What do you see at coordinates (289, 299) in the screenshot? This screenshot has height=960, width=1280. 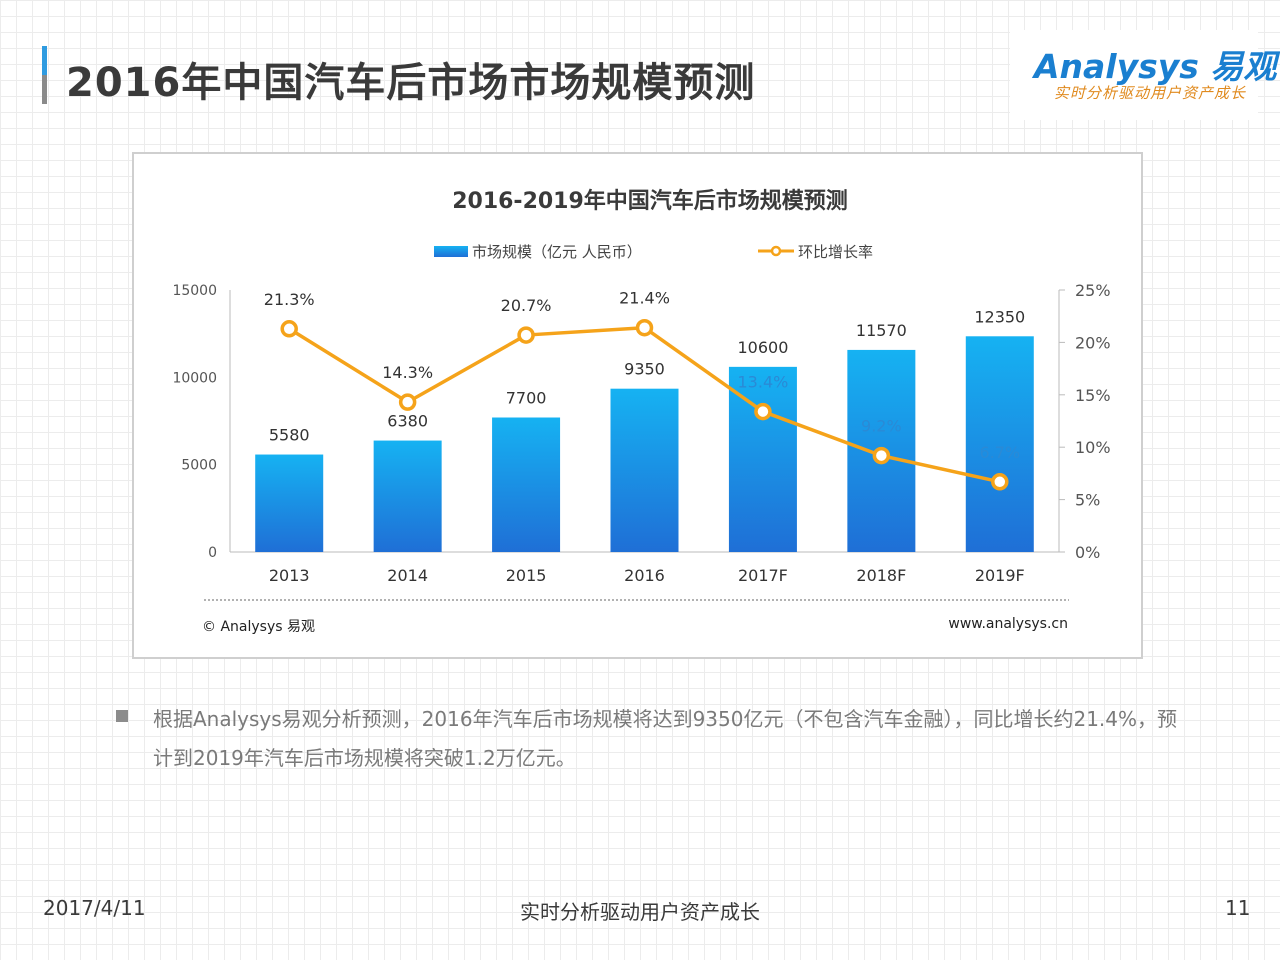 I see `growth-rate-label: 21.3%` at bounding box center [289, 299].